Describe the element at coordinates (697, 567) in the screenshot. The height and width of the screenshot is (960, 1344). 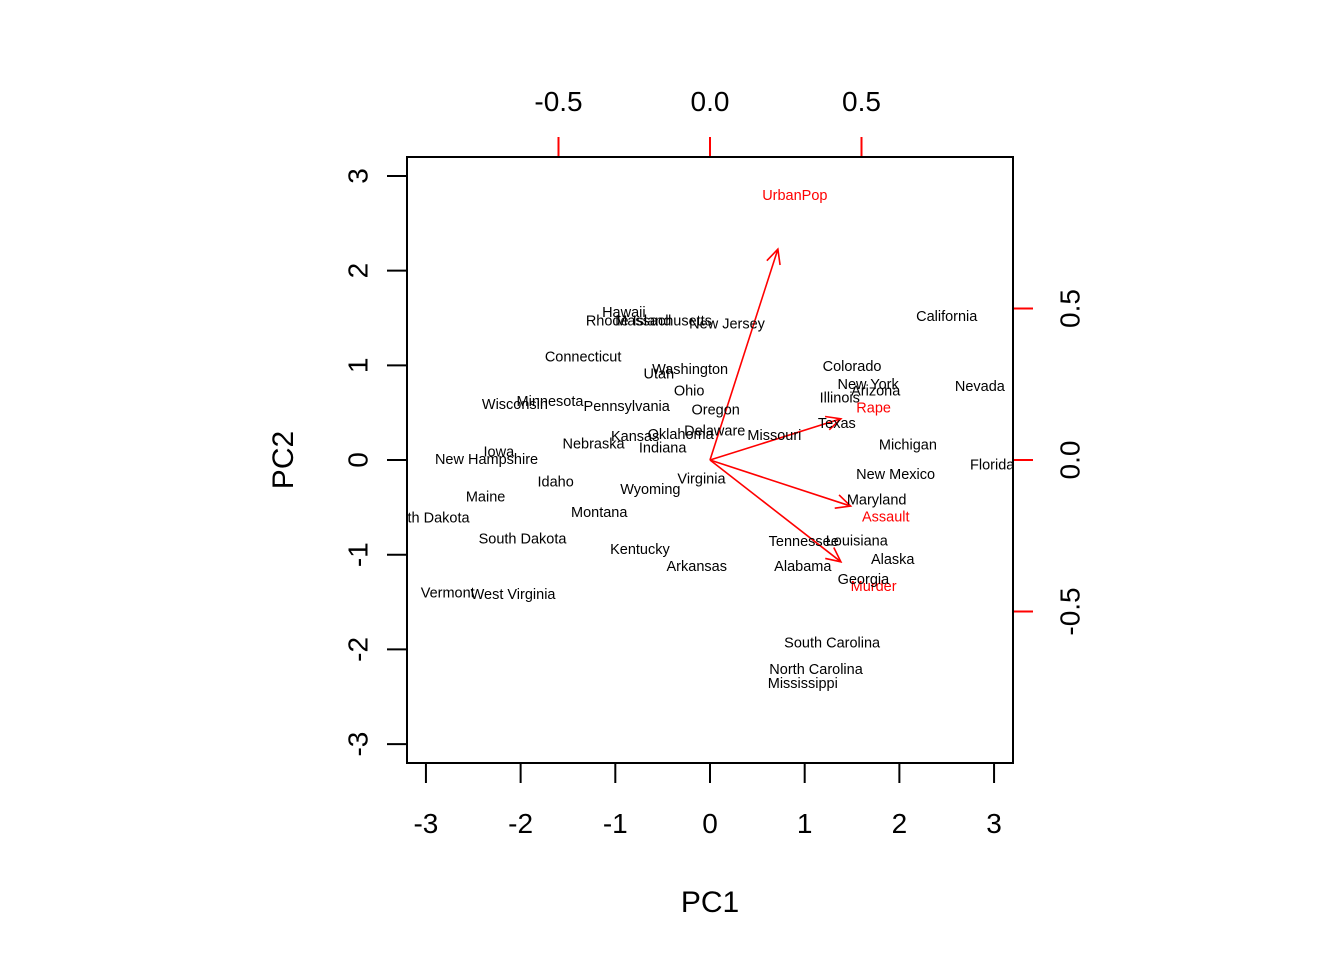
I see `point-label-arkansas: Arkansas` at that location.